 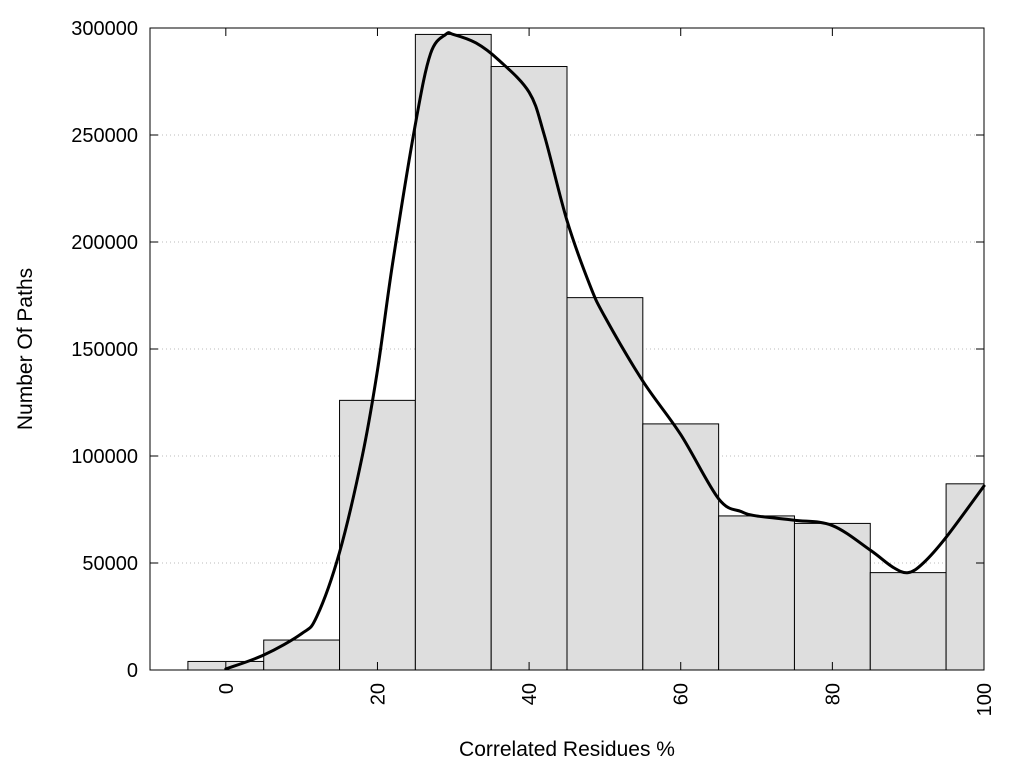 I want to click on y-tick-label-5: 250000, so click(x=104, y=136).